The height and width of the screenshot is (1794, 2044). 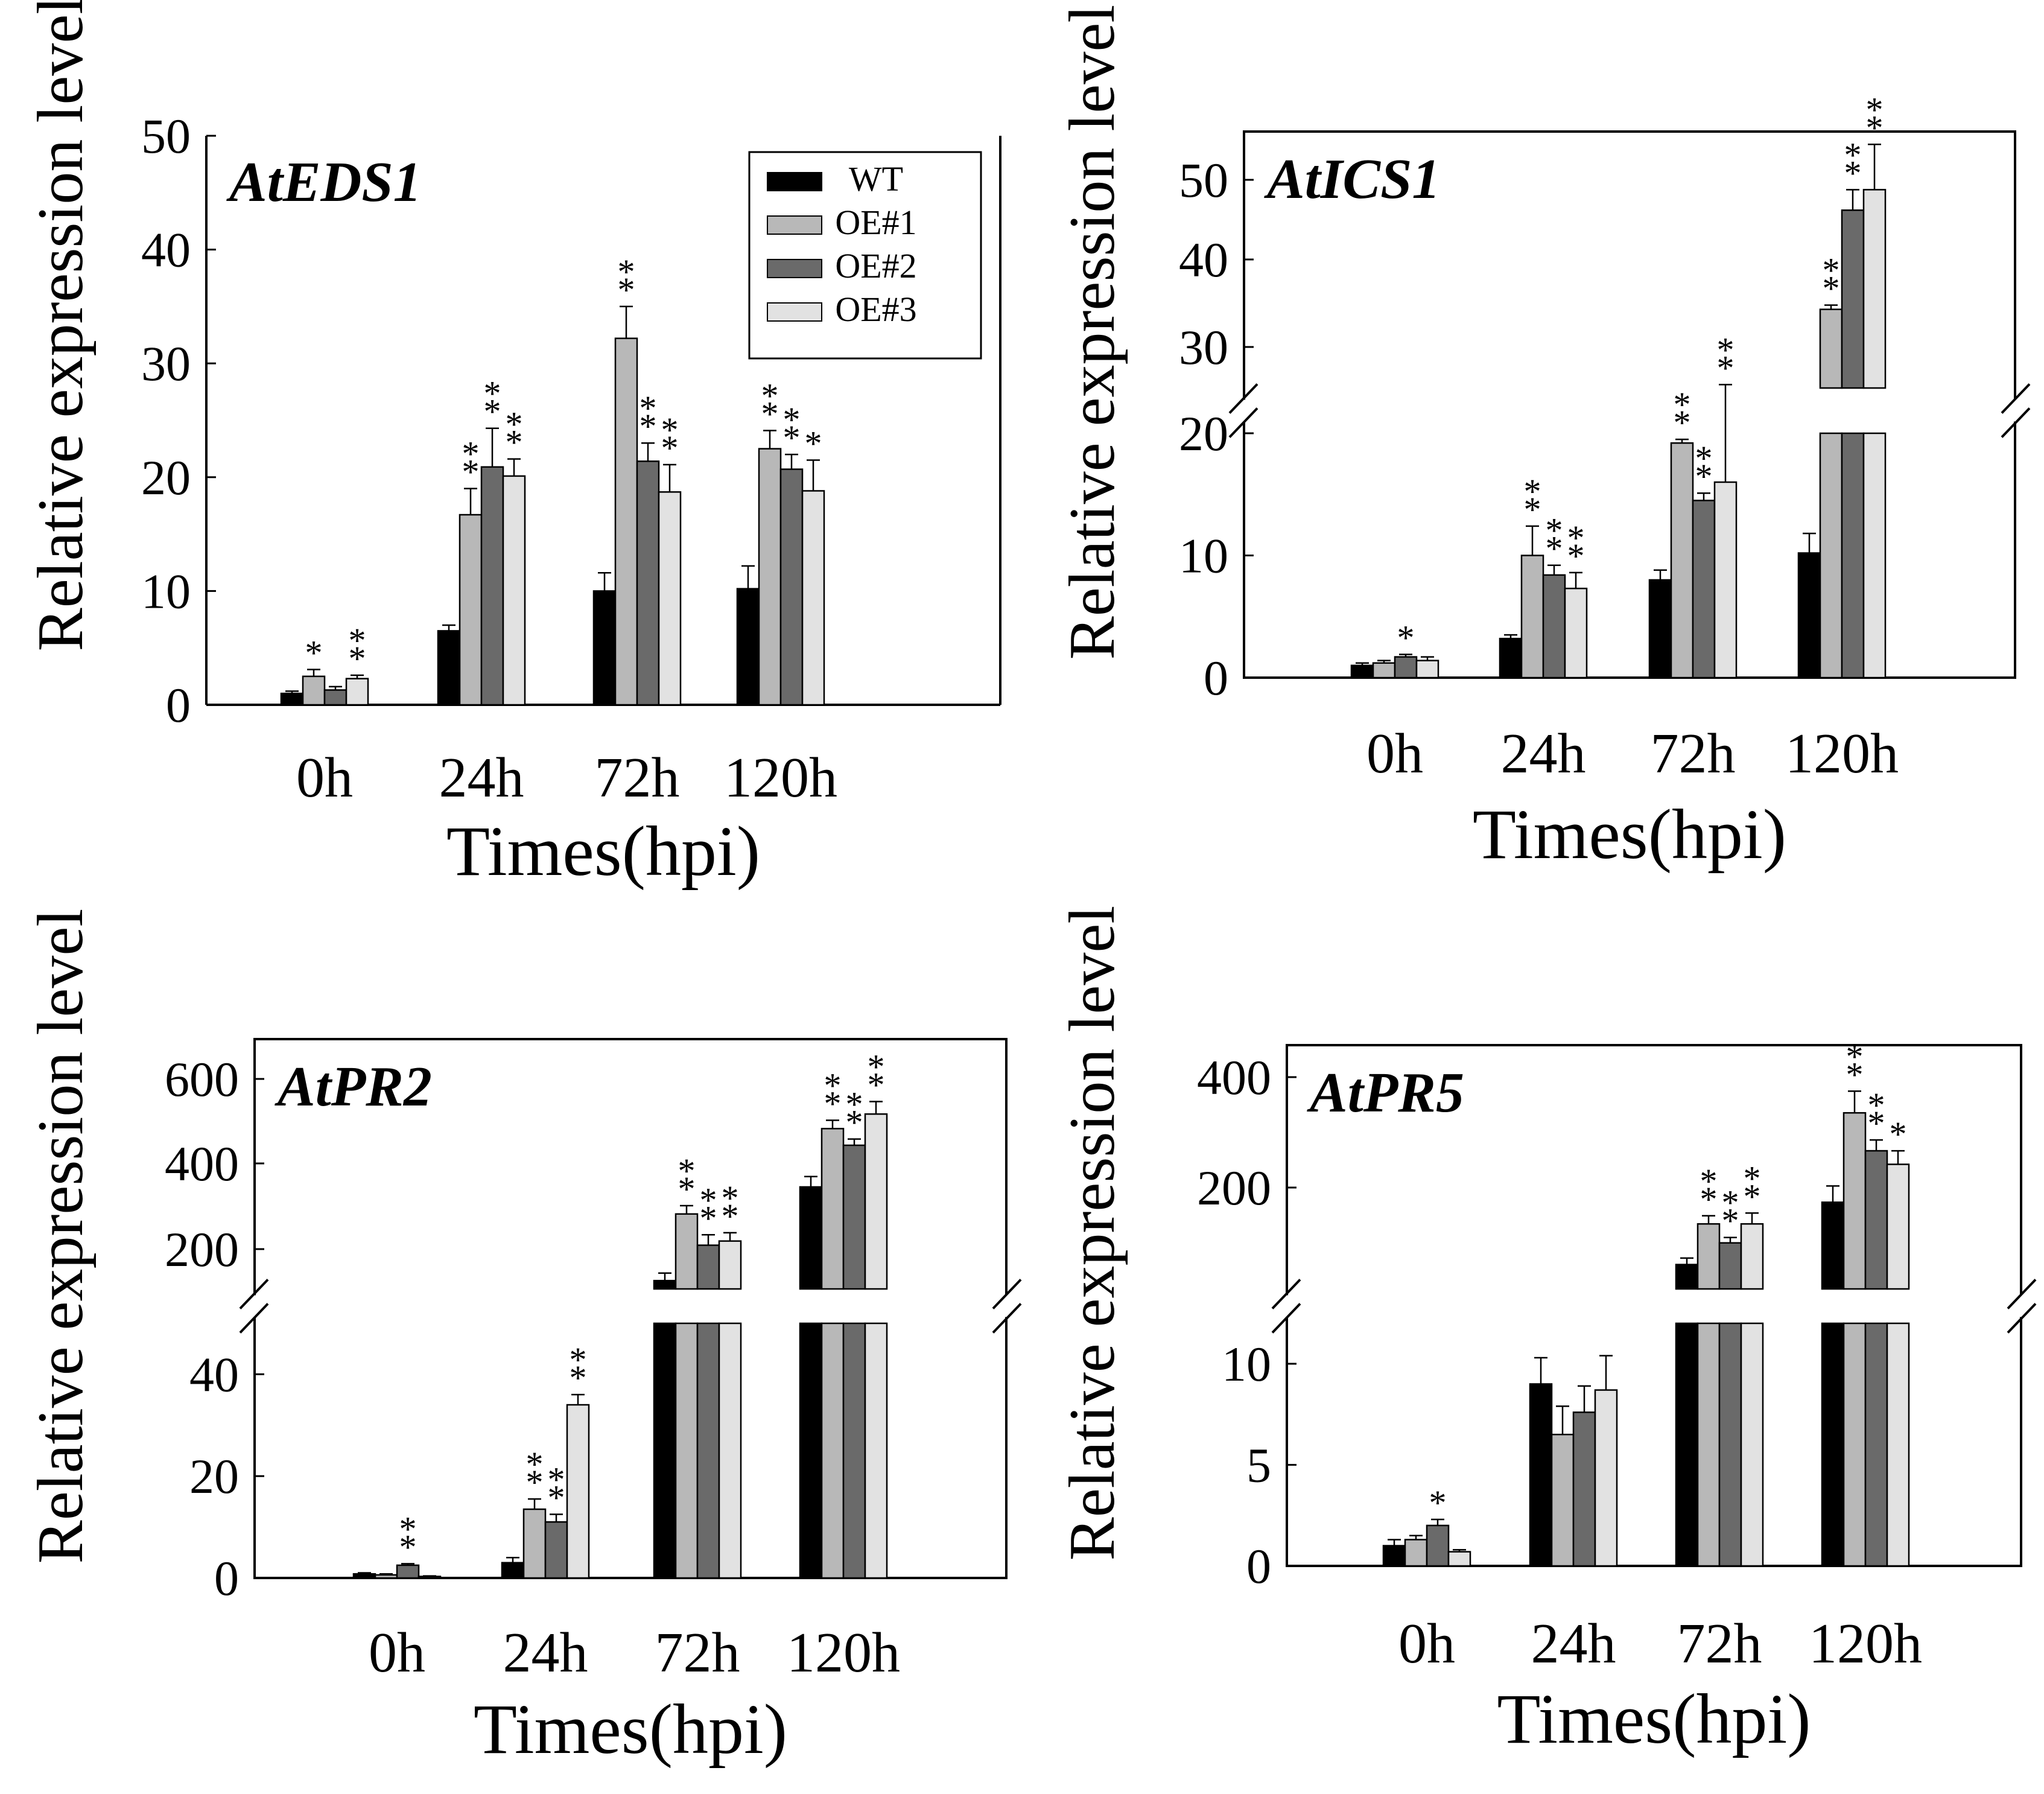 What do you see at coordinates (1287, 1306) in the screenshot?
I see `axis-break-gap-left` at bounding box center [1287, 1306].